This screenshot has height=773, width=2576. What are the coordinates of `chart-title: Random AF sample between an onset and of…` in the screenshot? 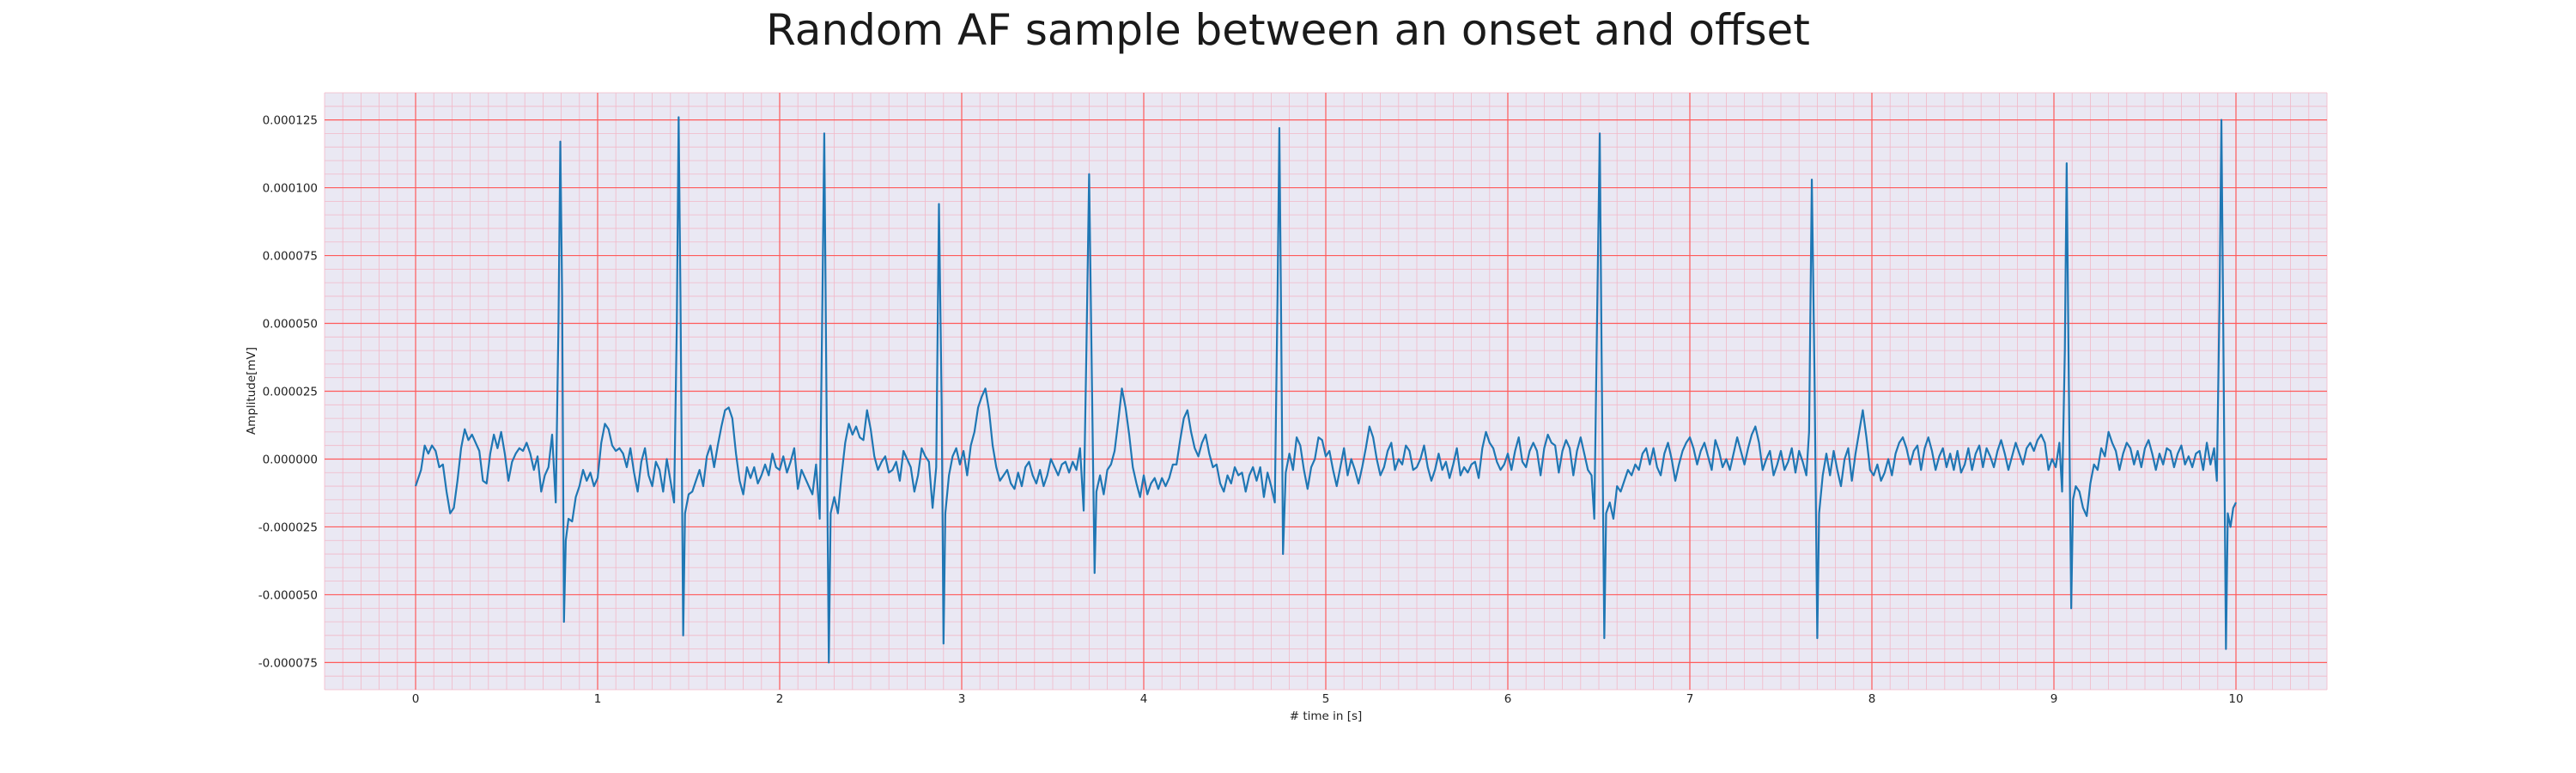 It's located at (1288, 30).